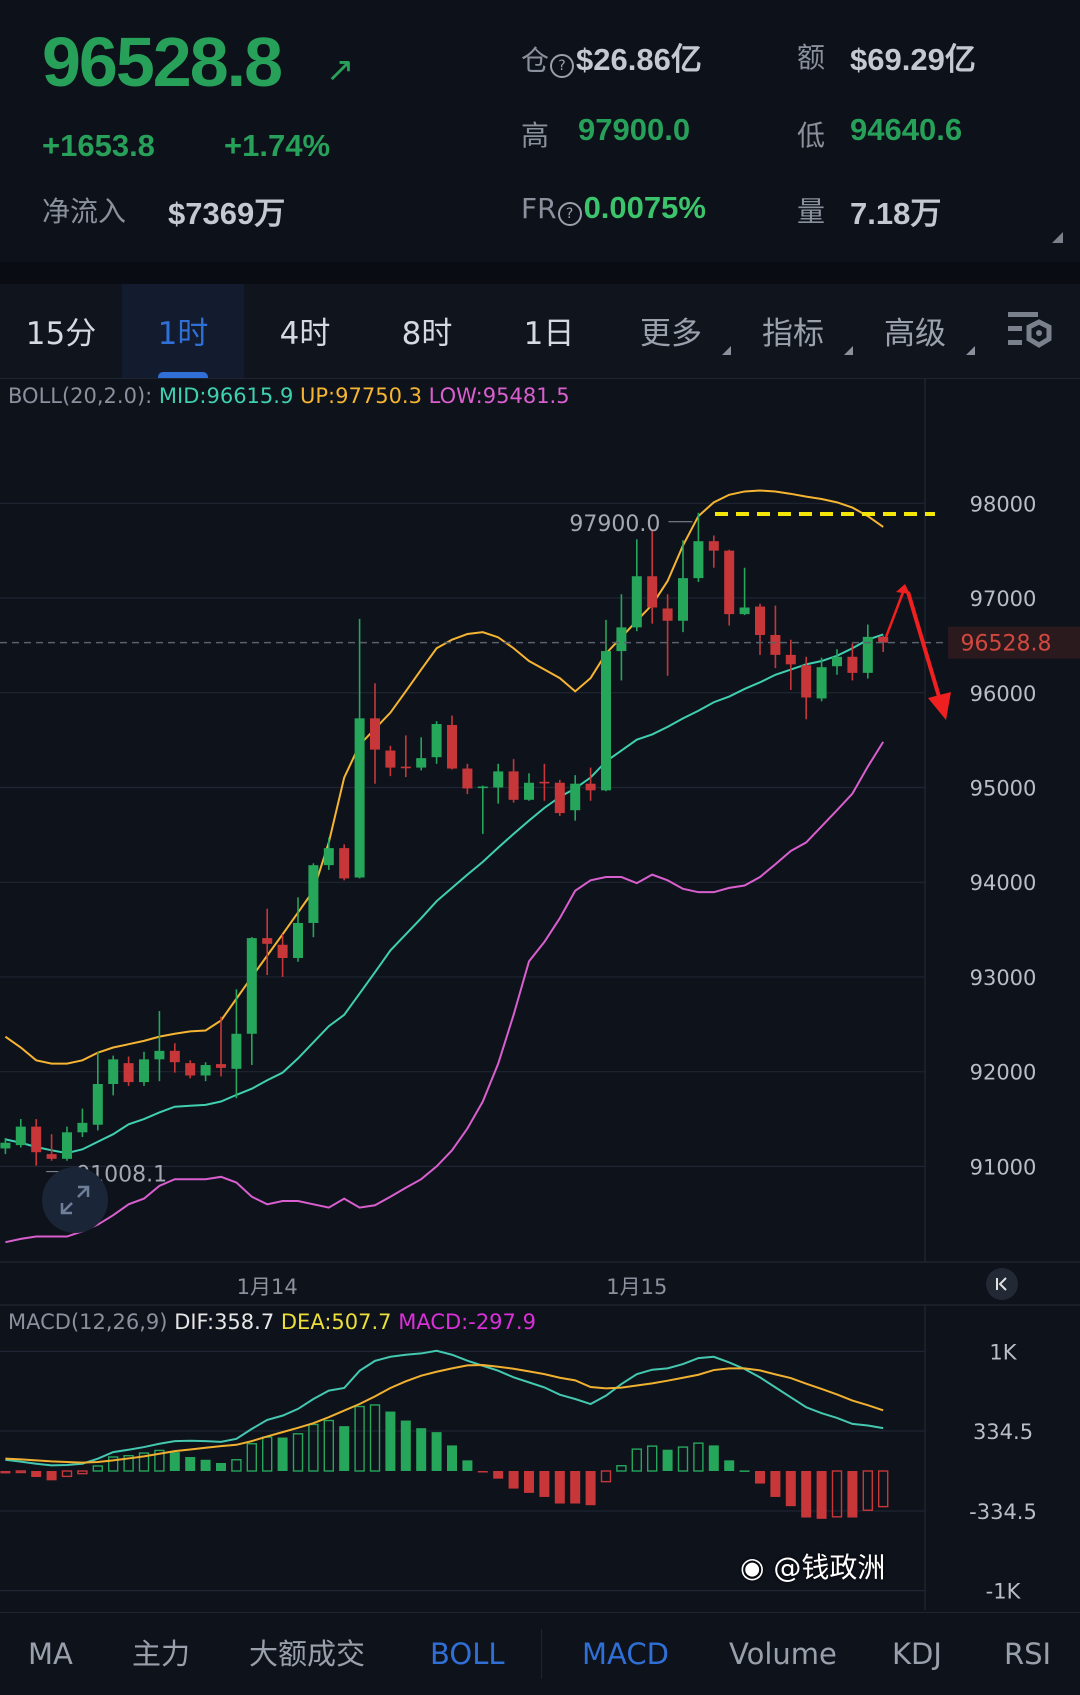  I want to click on indicator-tab-kdj: KDJ, so click(917, 1654).